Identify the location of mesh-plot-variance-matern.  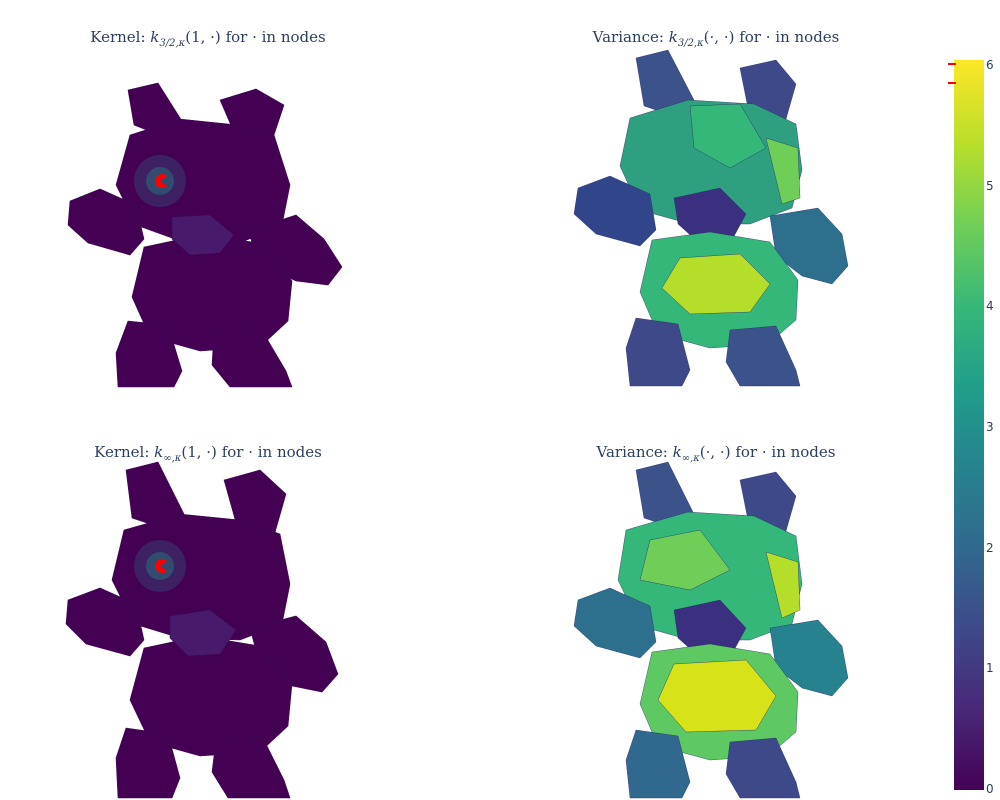
(715, 220).